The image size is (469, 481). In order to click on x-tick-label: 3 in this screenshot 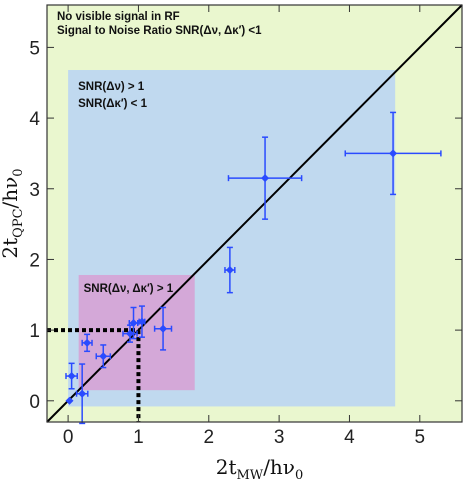, I will do `click(279, 437)`.